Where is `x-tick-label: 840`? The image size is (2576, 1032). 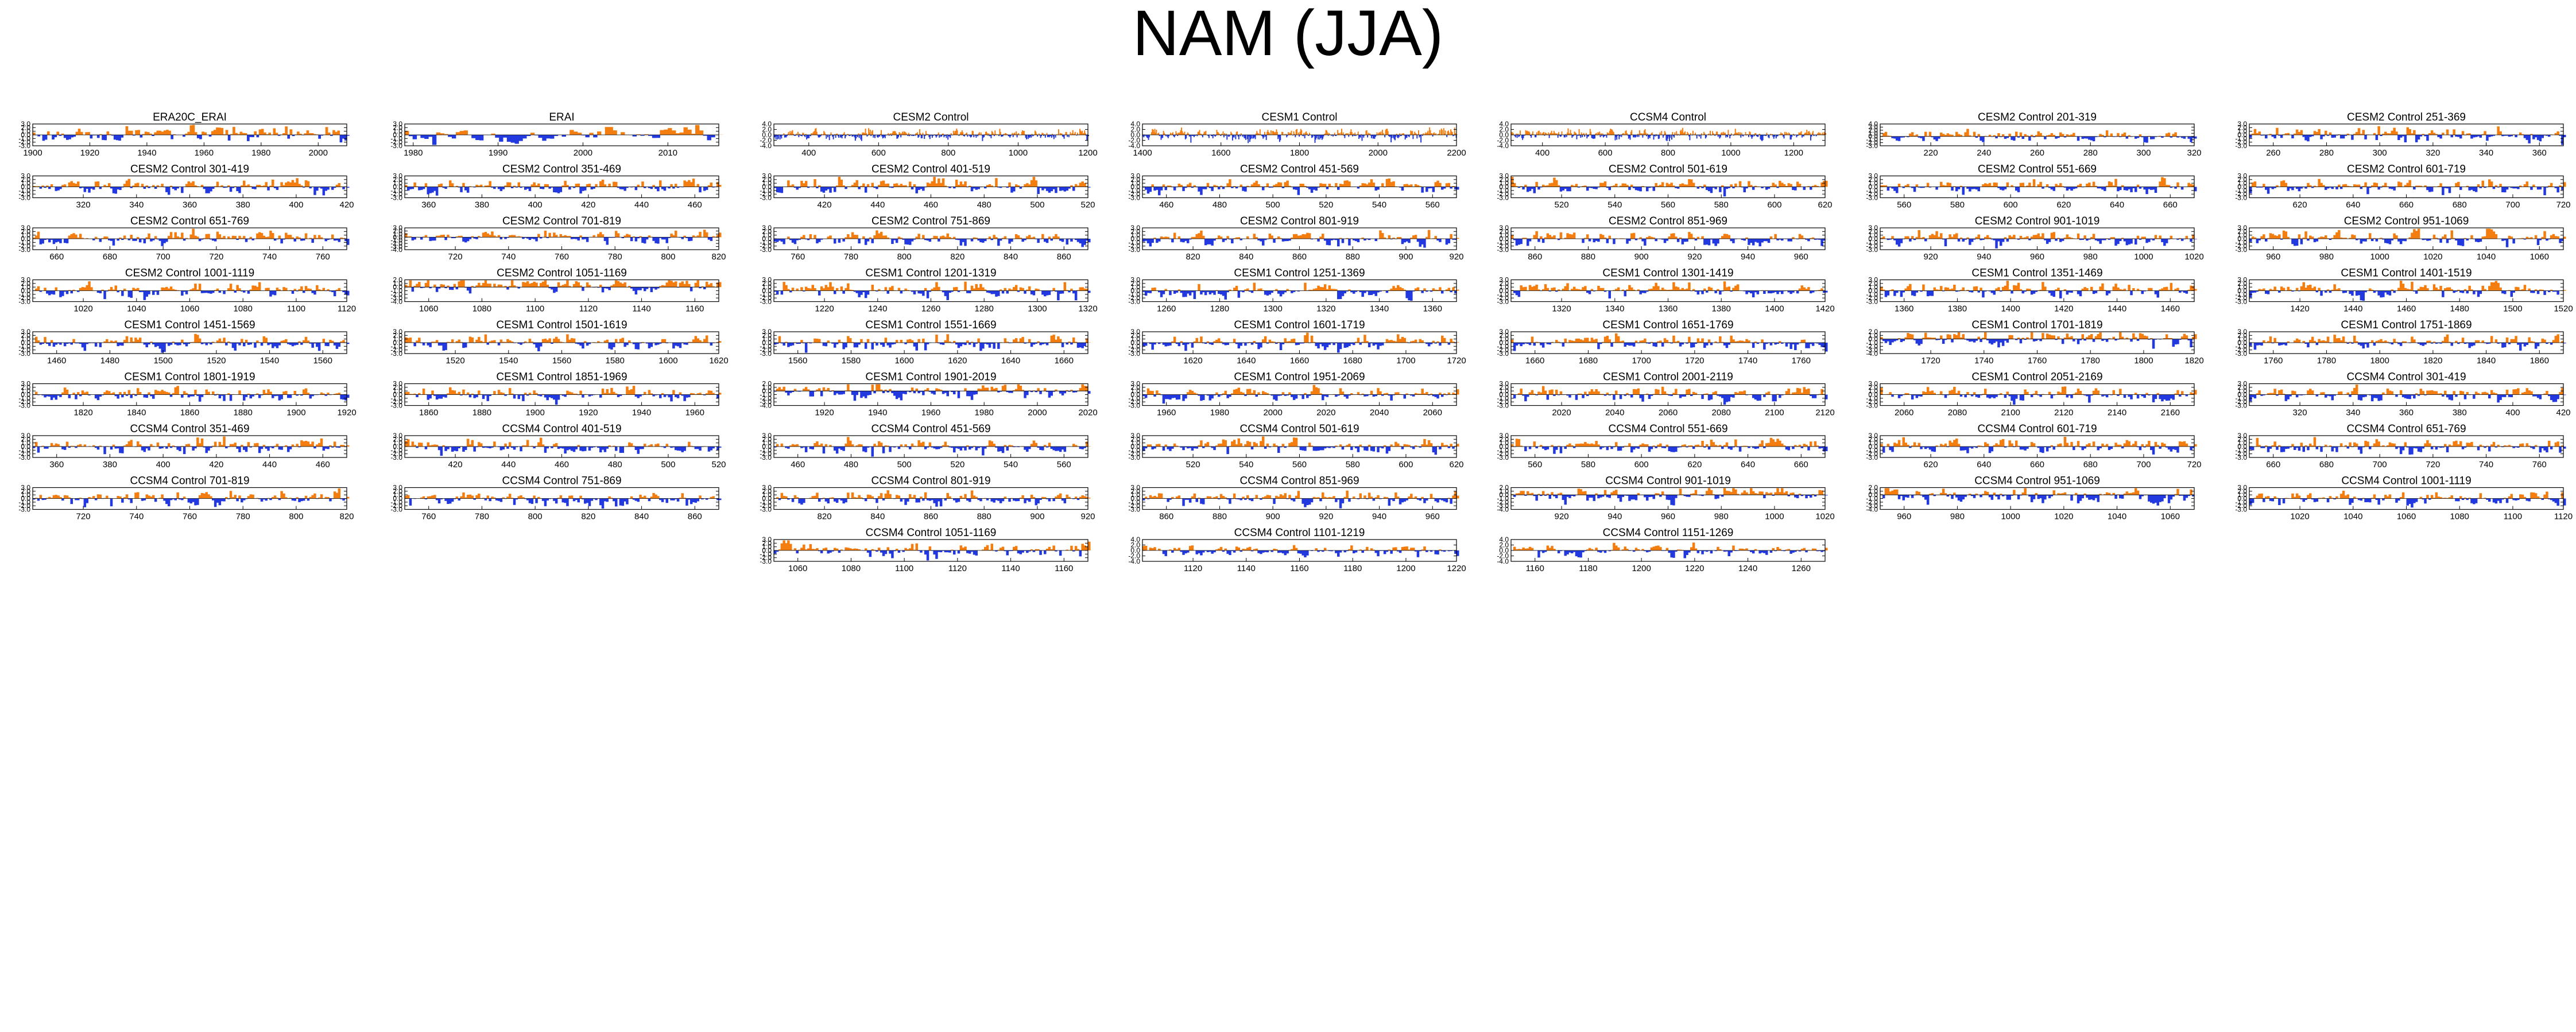 x-tick-label: 840 is located at coordinates (1011, 257).